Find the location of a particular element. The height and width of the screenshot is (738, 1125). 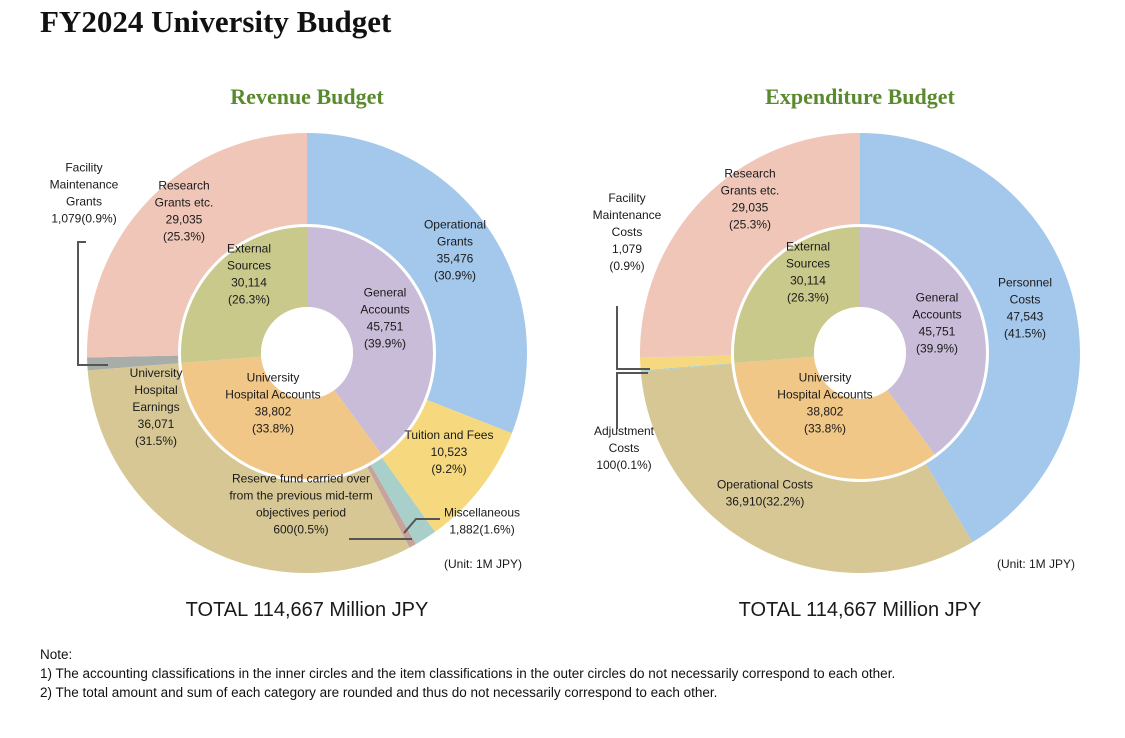

outer-slice-personnel-costs is located at coordinates (970, 338).